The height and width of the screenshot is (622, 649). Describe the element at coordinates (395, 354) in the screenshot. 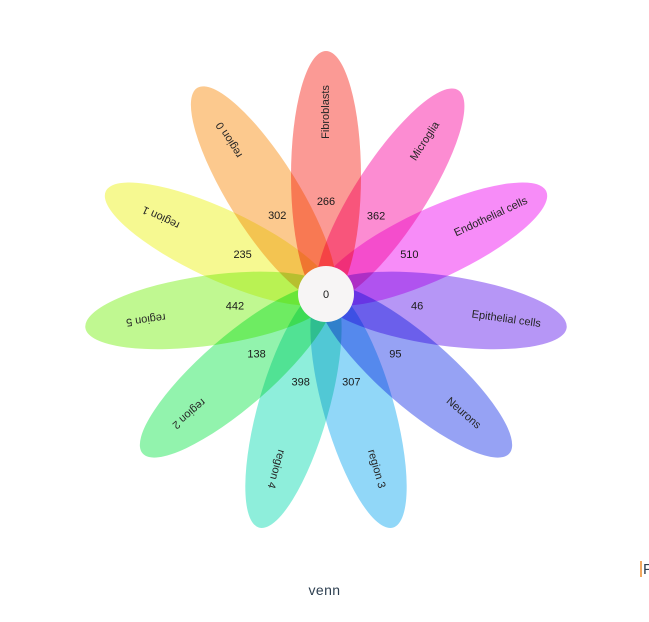

I see `petal-count-label: 95` at that location.